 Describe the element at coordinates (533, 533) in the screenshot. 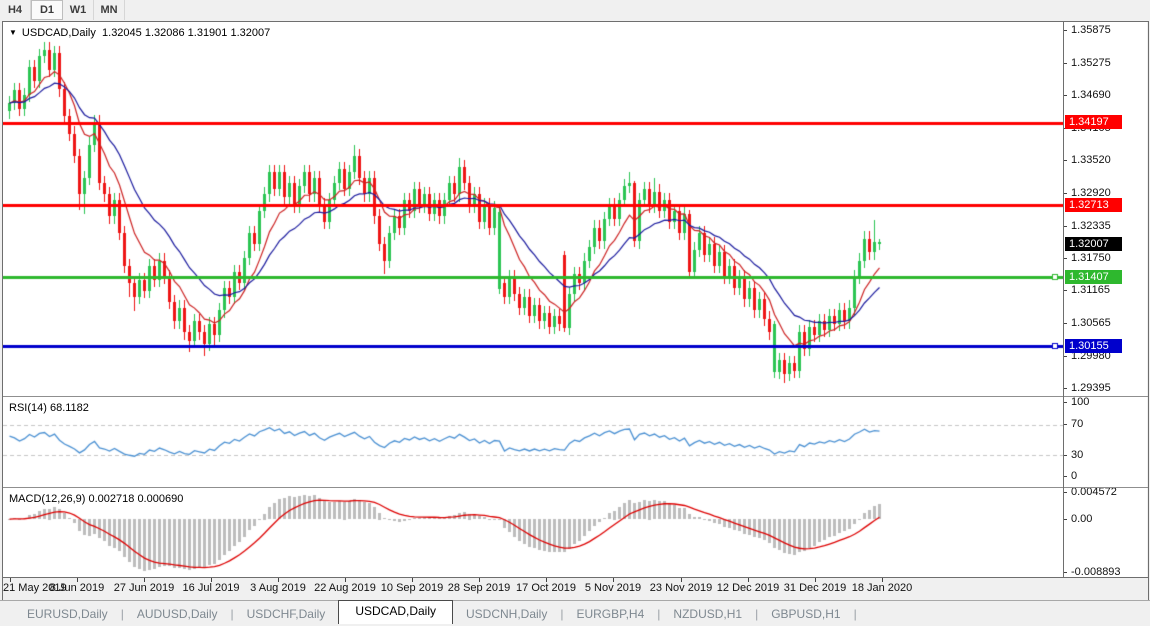

I see `macd-indicator-canvas` at that location.